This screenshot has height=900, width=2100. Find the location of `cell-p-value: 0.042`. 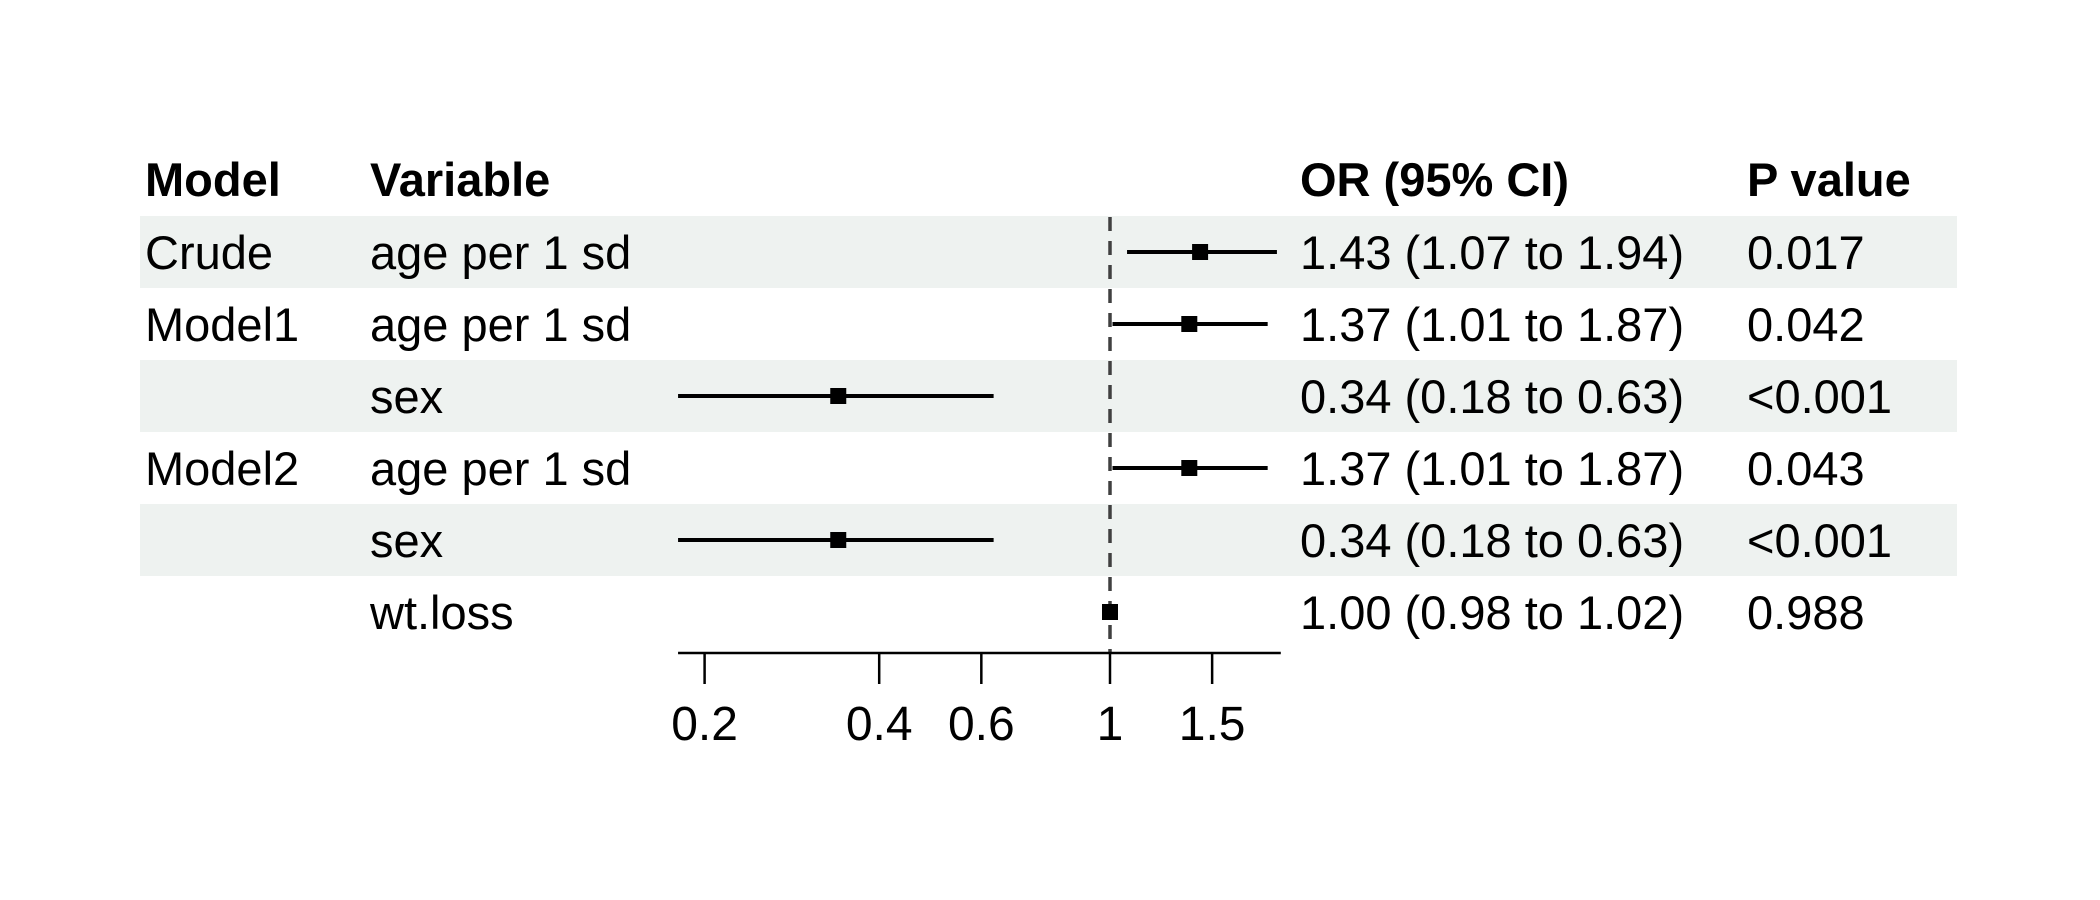

cell-p-value: 0.042 is located at coordinates (1806, 324).